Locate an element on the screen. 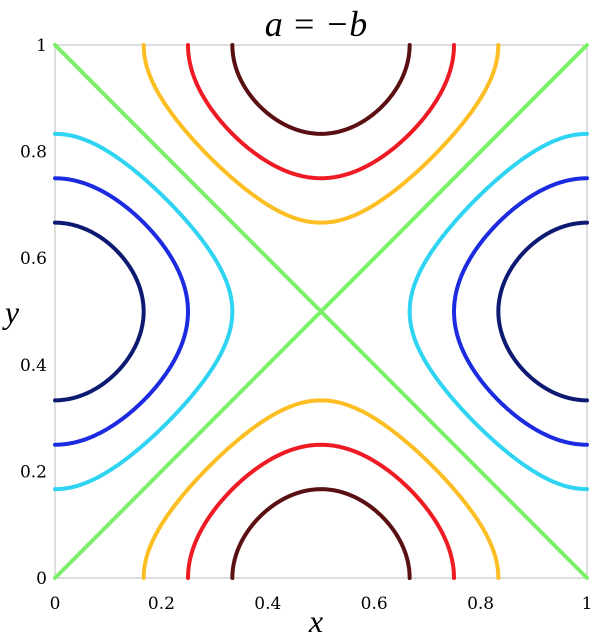  x-tick-label: 1 is located at coordinates (587, 604).